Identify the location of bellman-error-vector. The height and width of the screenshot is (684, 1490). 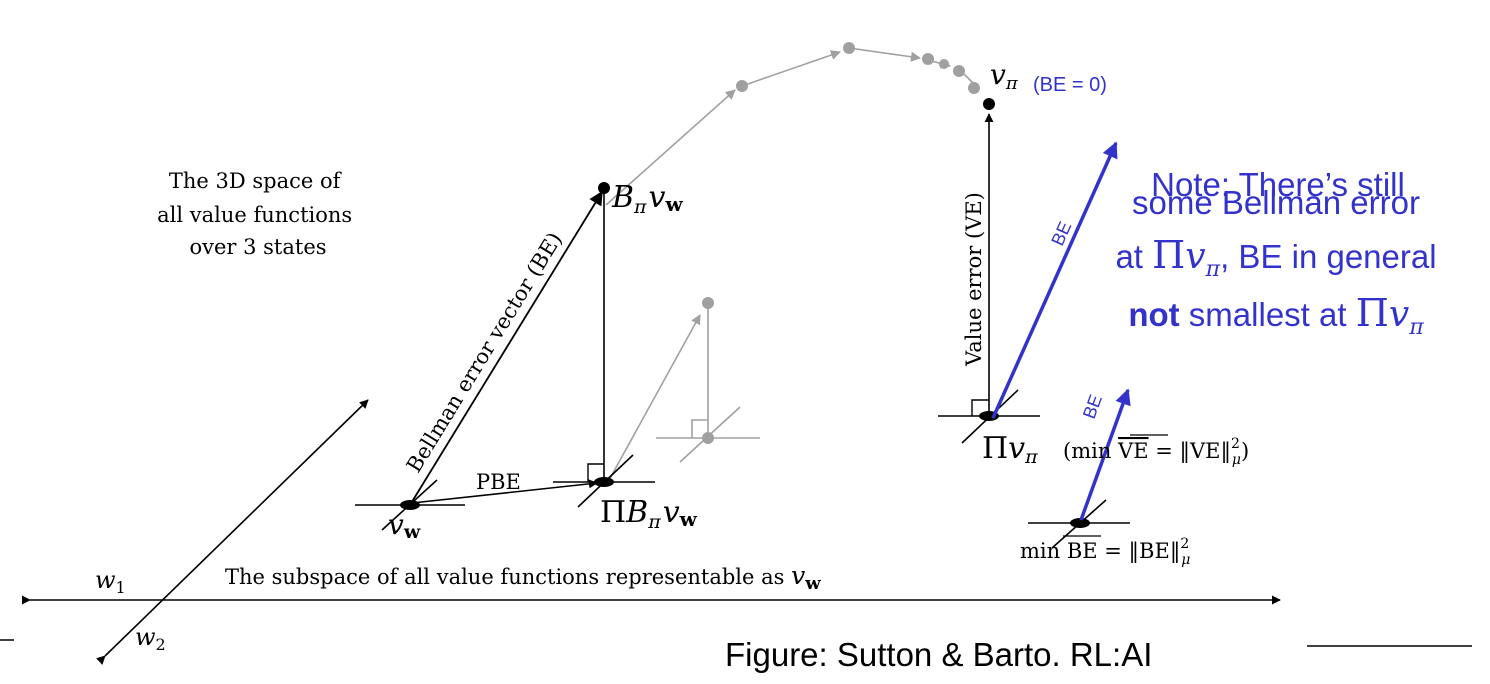
(506, 348).